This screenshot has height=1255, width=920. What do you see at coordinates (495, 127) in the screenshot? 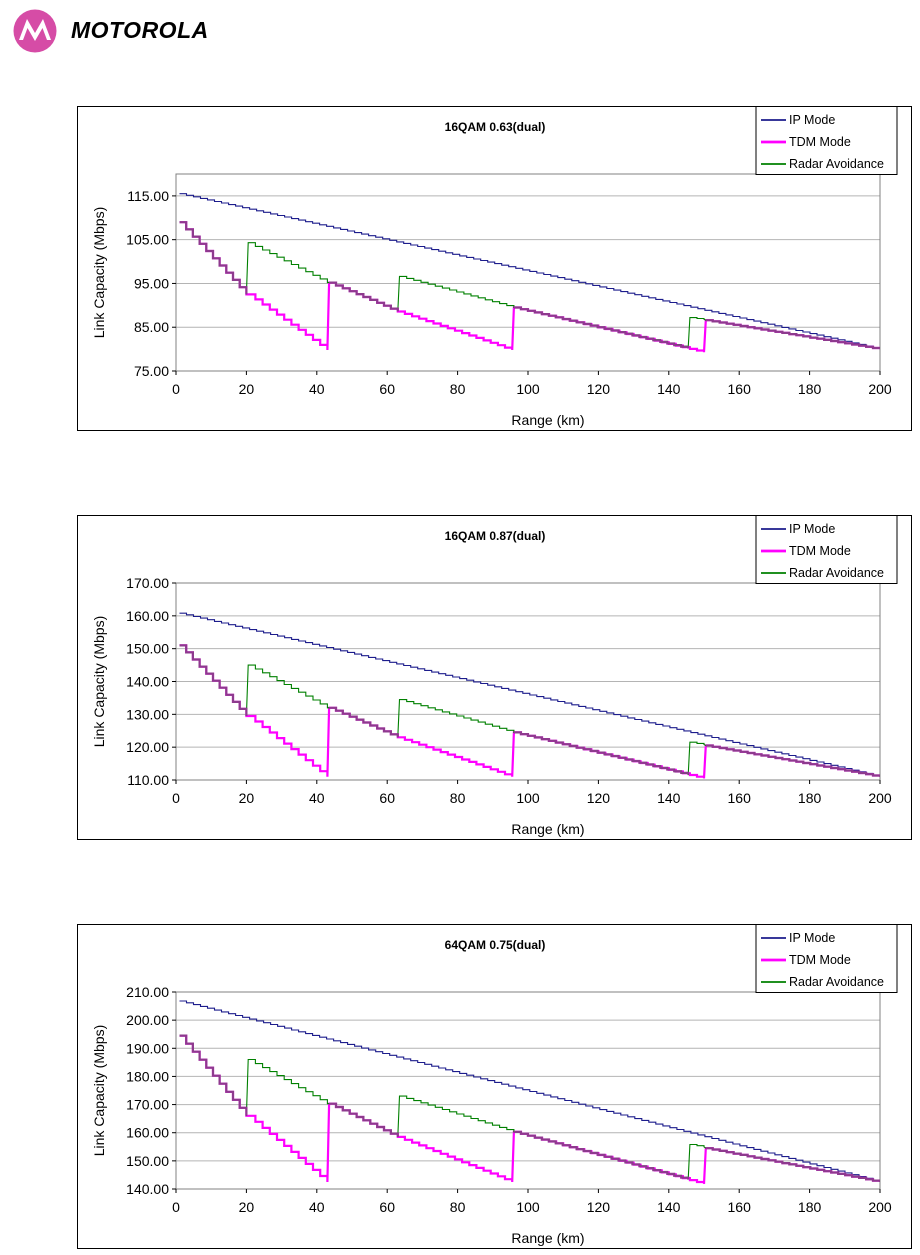
I see `chart-title: 16QAM 0.63(dual)` at bounding box center [495, 127].